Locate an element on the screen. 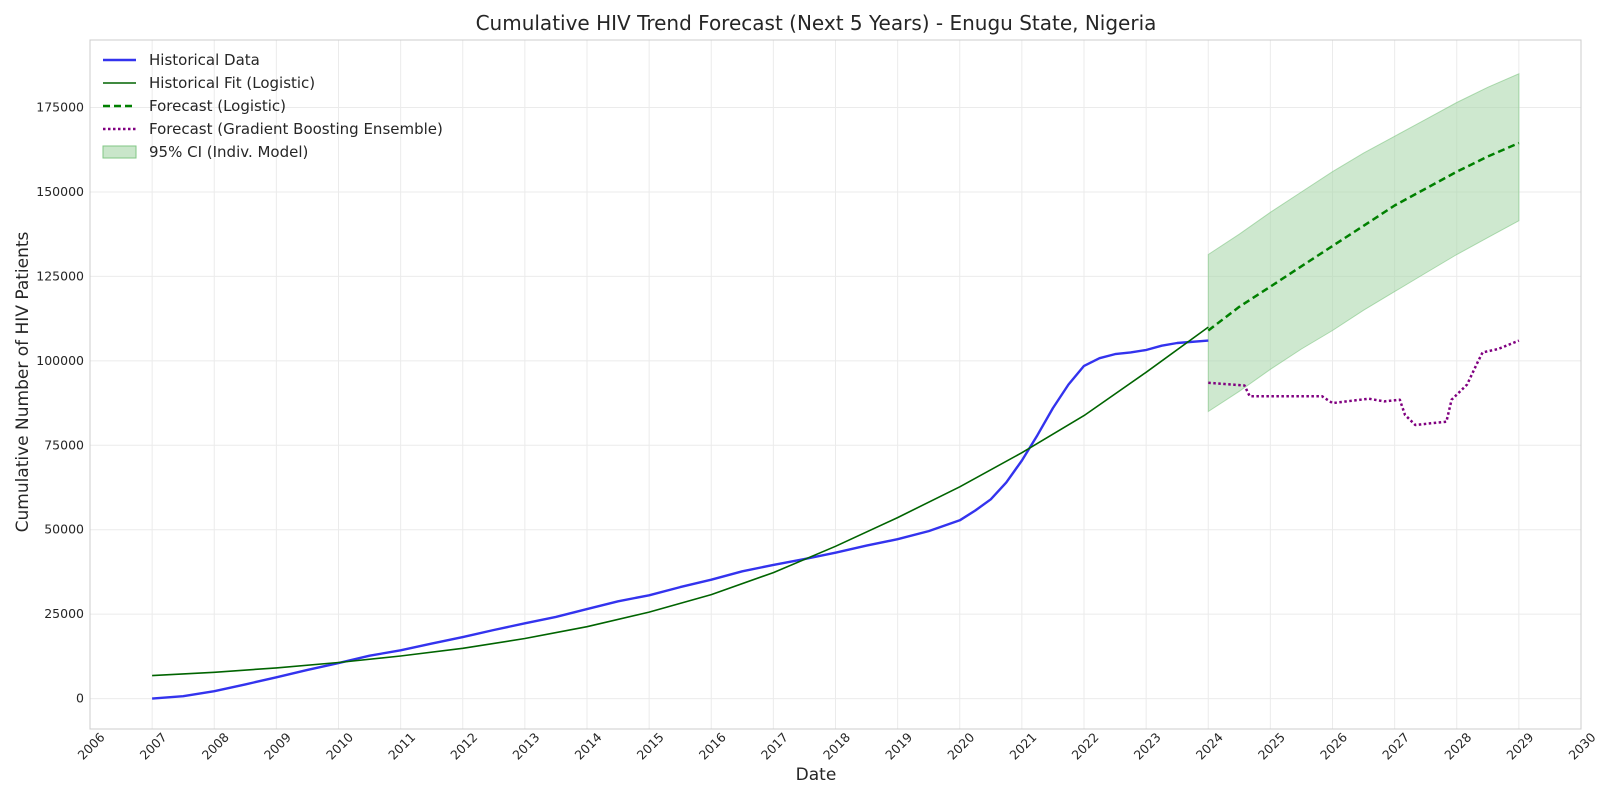 This screenshot has width=1600, height=800. y-tick-label: 150000 is located at coordinates (60, 191).